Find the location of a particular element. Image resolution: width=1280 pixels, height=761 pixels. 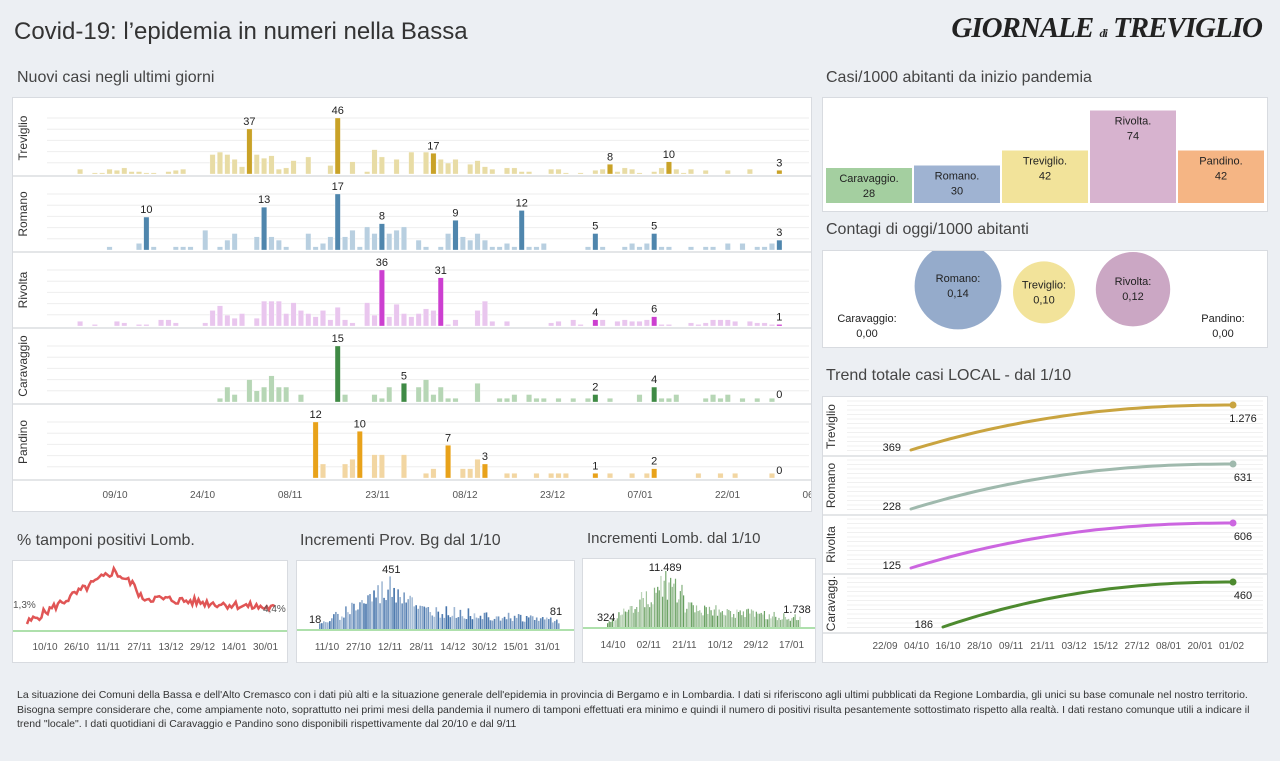

value-label: 0,00 is located at coordinates (866, 334).